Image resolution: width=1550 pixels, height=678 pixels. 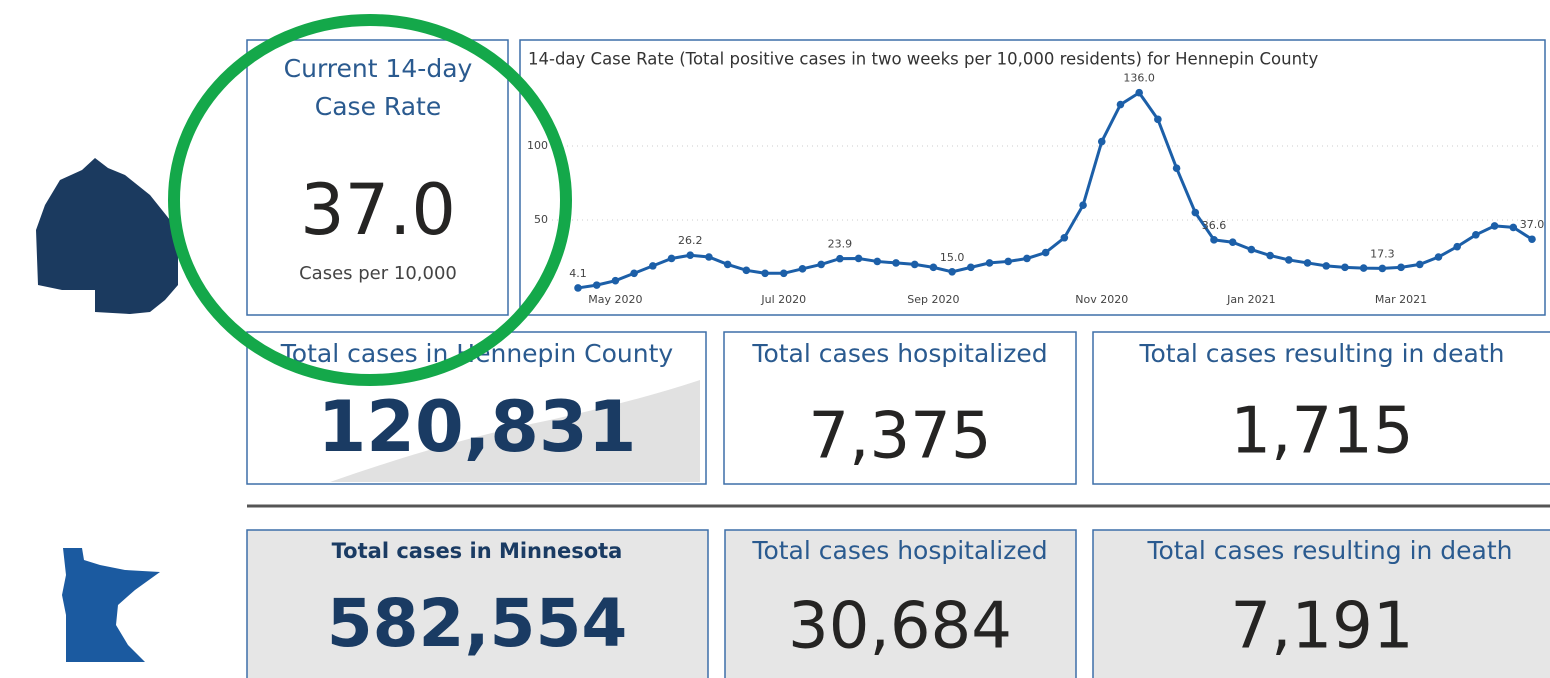 I want to click on x-tick-label: Nov 2020, so click(x=1101, y=299).